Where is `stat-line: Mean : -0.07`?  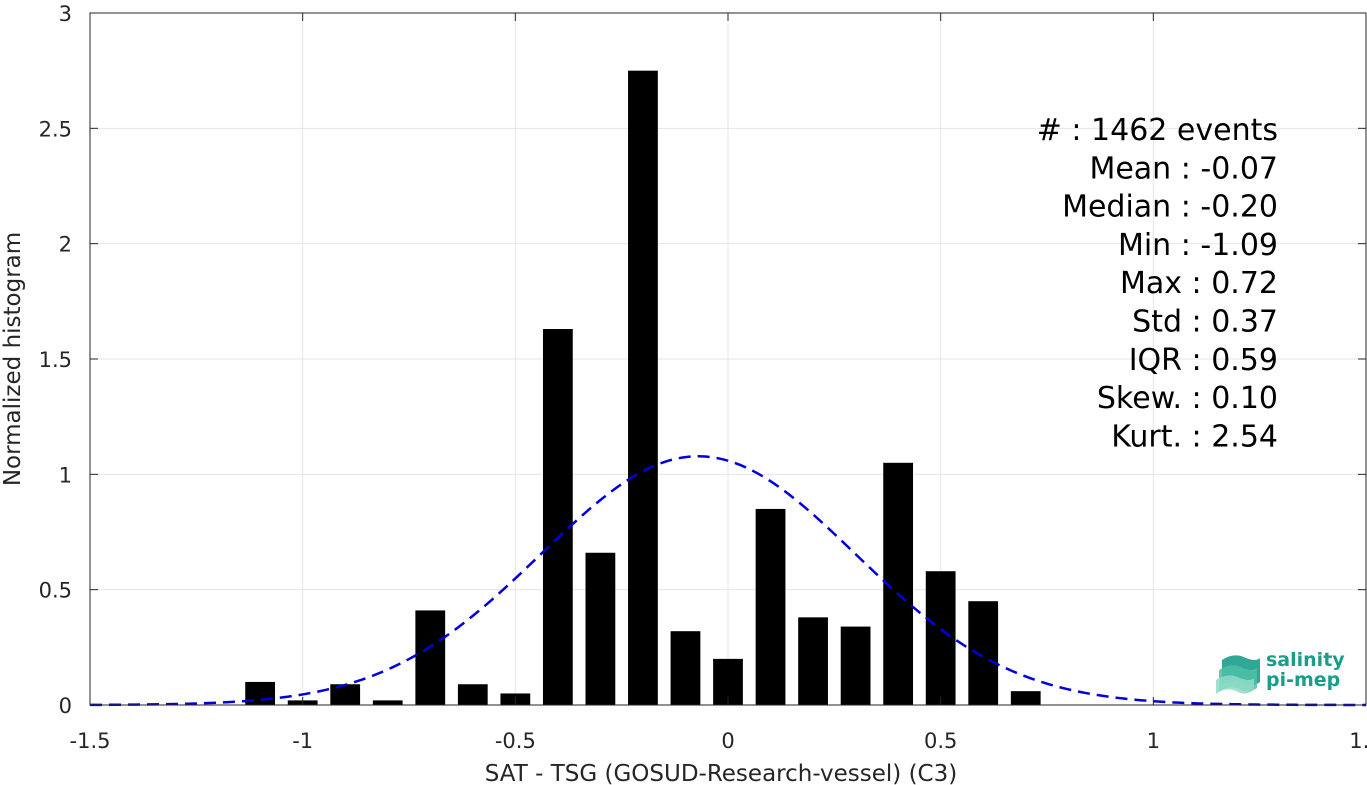 stat-line: Mean : -0.07 is located at coordinates (1183, 168).